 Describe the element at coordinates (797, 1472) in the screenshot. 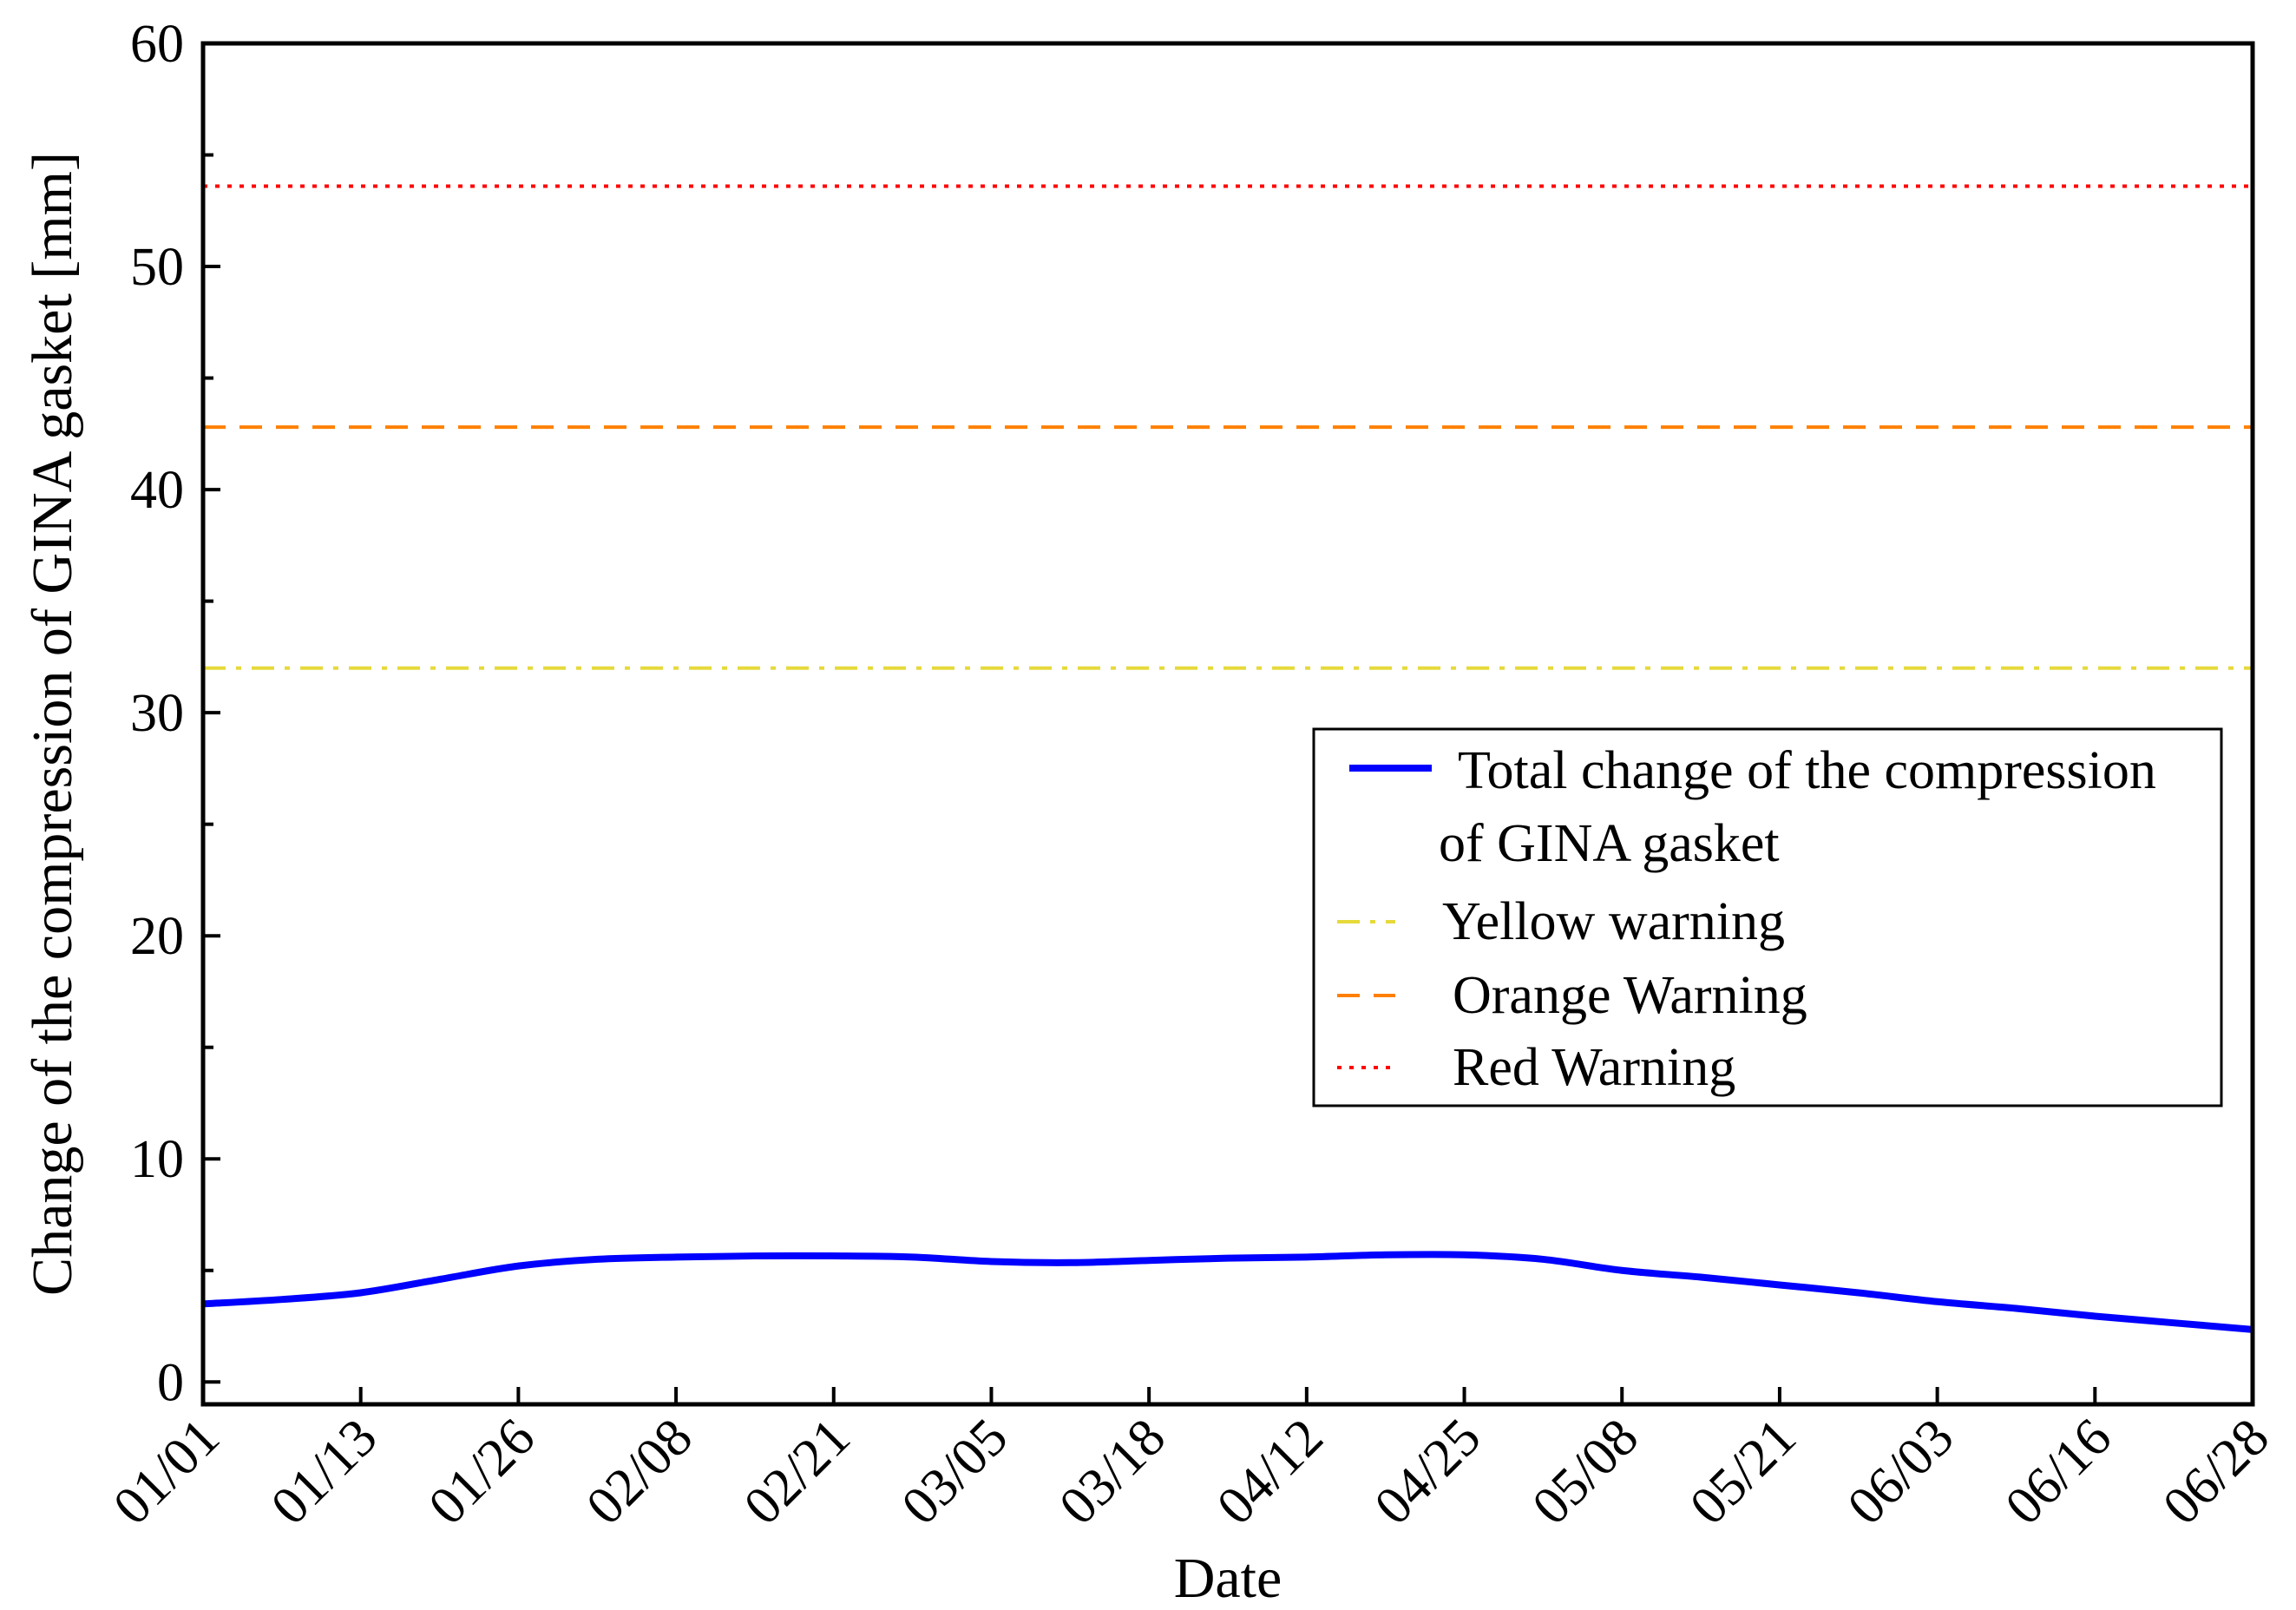

I see `x-tick-label: 02/21` at that location.